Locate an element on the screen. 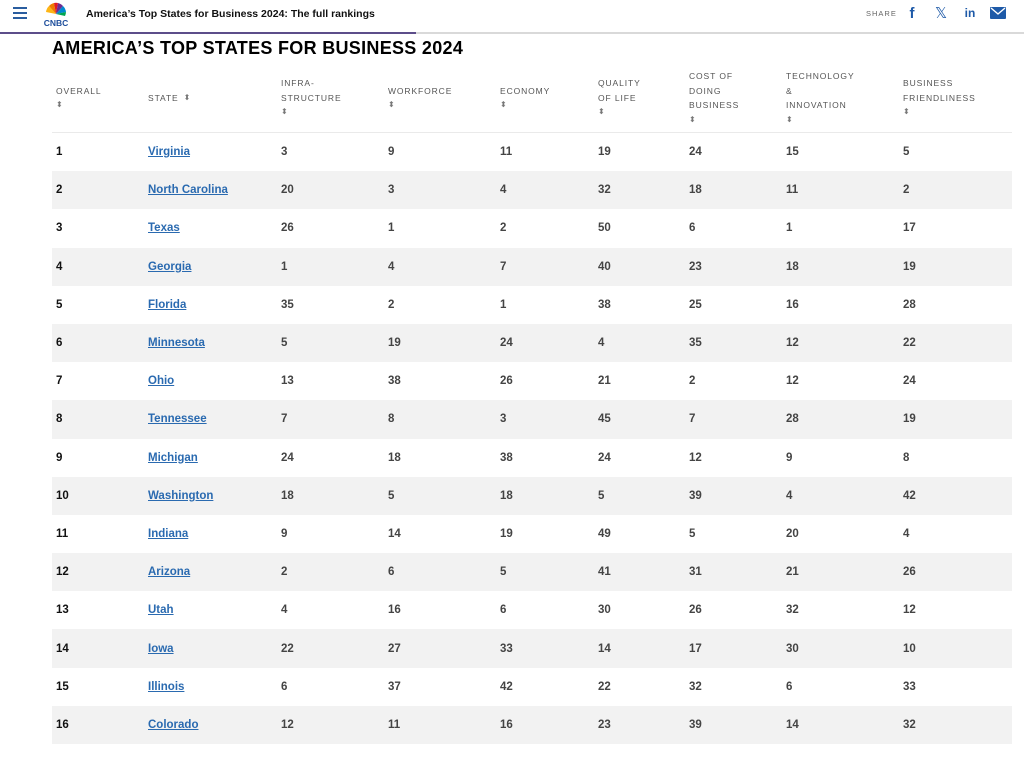 This screenshot has height=757, width=1024. cell-quality-of-life: 19 is located at coordinates (604, 152).